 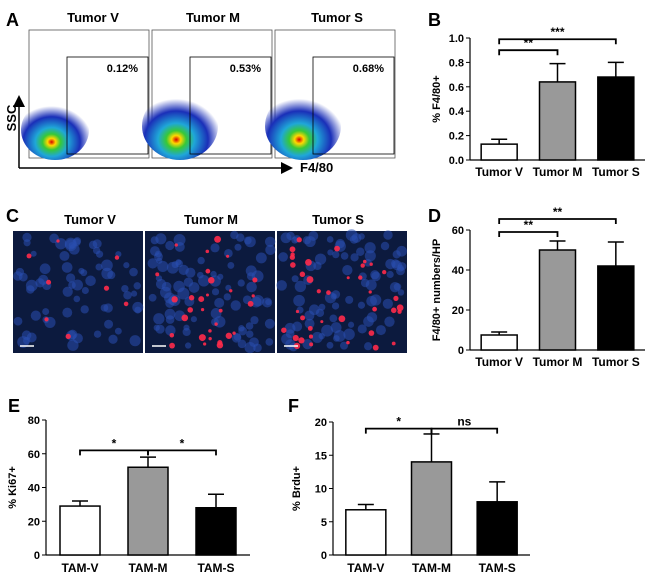 What do you see at coordinates (434, 20) in the screenshot?
I see `panel-label-b: B` at bounding box center [434, 20].